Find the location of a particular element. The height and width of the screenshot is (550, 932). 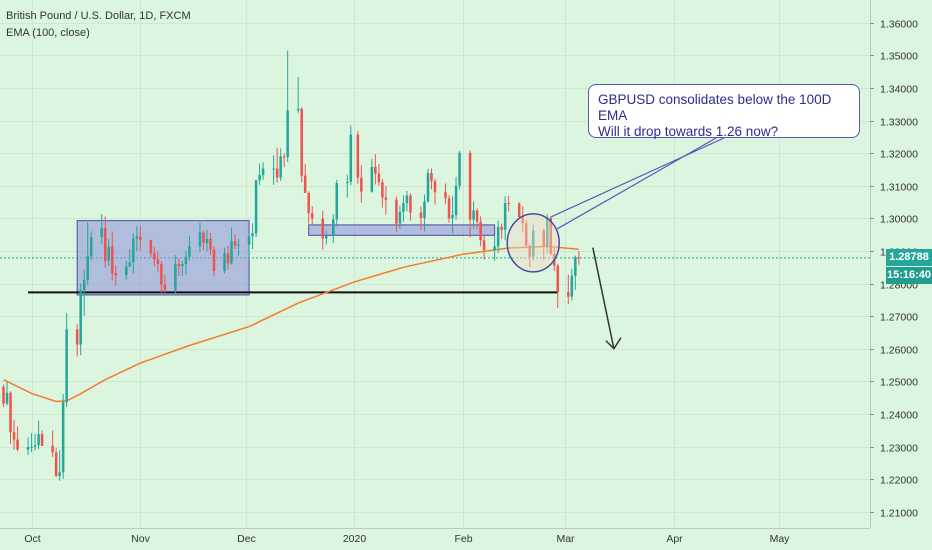

projection-arrow-head is located at coordinates (613, 343).